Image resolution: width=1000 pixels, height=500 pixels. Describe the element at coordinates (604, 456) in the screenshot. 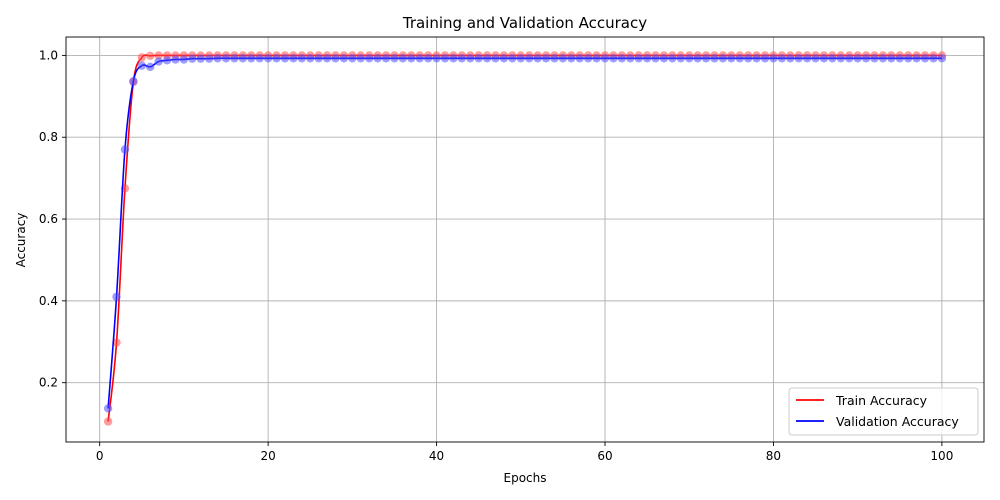

I see `x-tick-label: 60` at that location.